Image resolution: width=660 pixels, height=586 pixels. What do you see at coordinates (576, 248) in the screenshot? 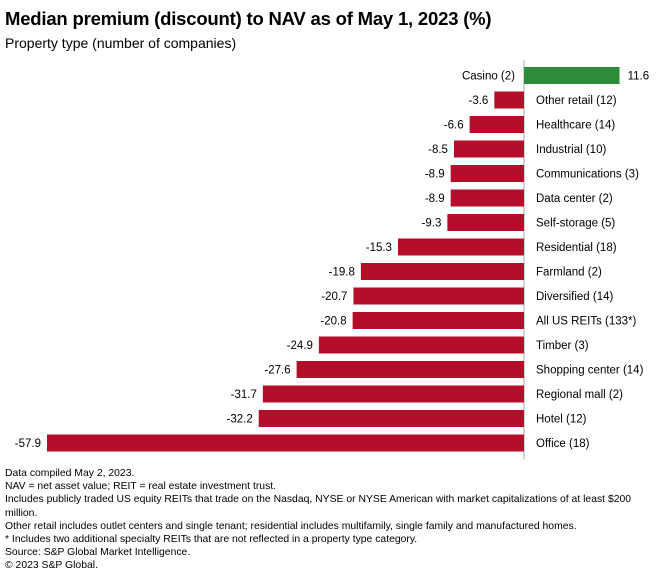
I see `category-label: Residential (18)` at bounding box center [576, 248].